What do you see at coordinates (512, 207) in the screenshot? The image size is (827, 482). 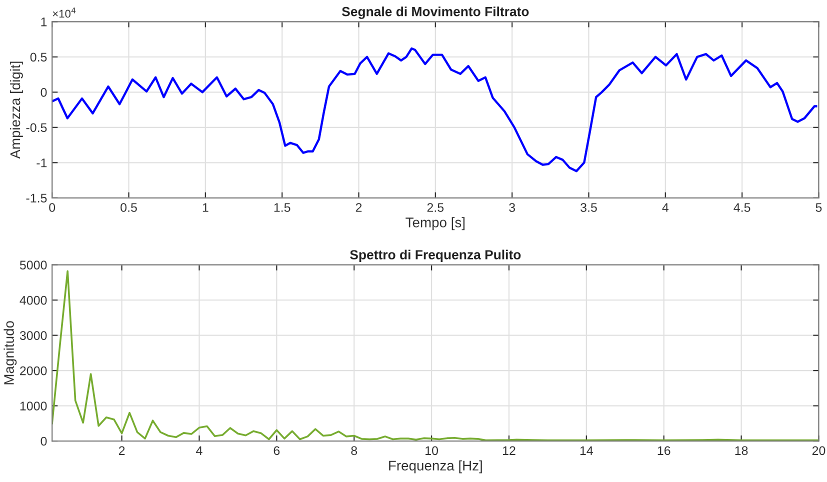 I see `x-tick-label: 3` at bounding box center [512, 207].